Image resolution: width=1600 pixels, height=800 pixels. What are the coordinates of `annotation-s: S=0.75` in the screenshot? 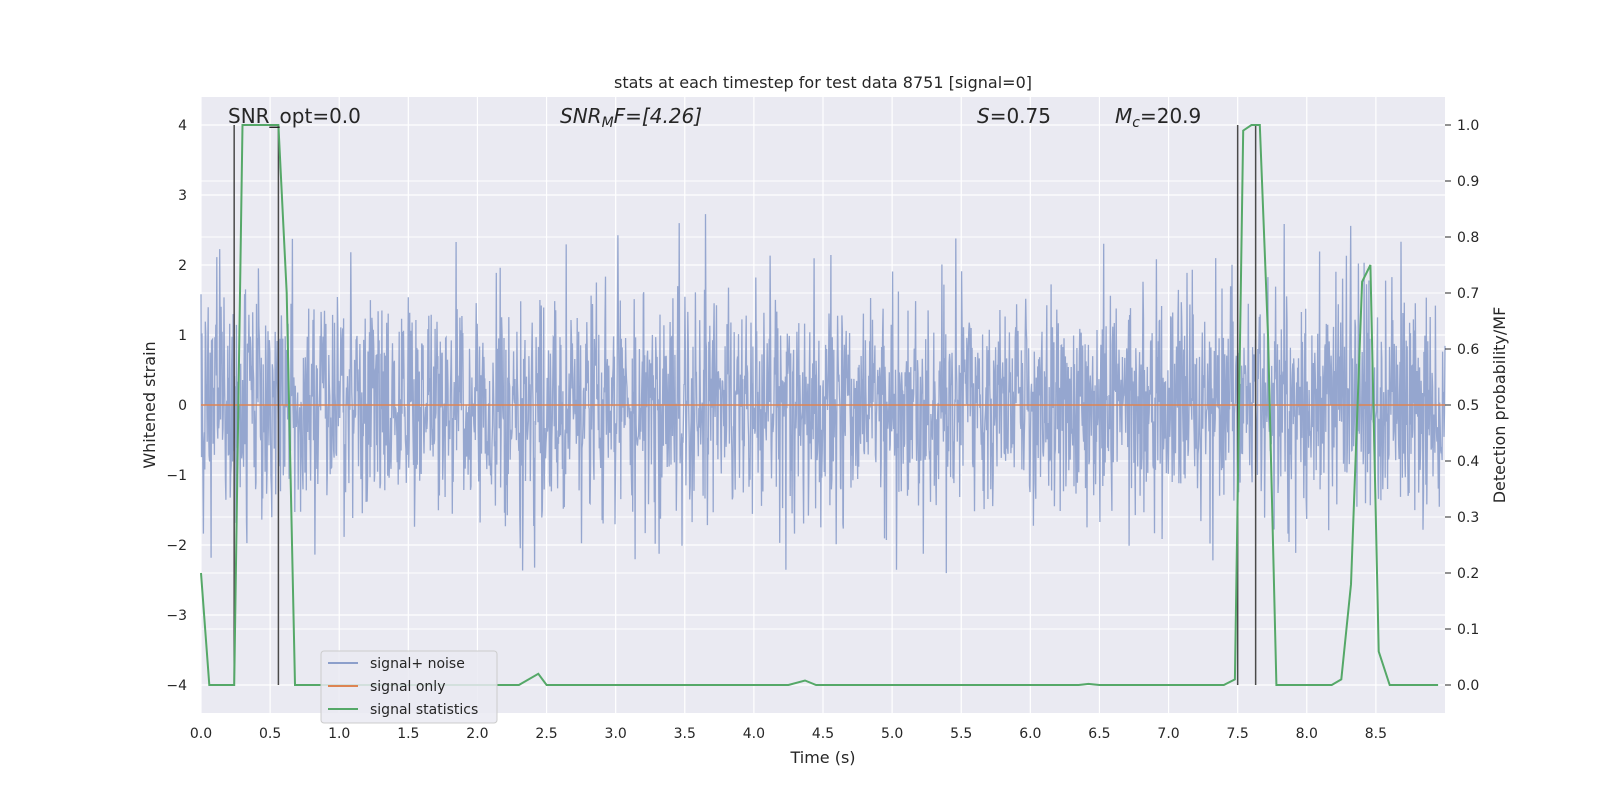 It's located at (1014, 116).